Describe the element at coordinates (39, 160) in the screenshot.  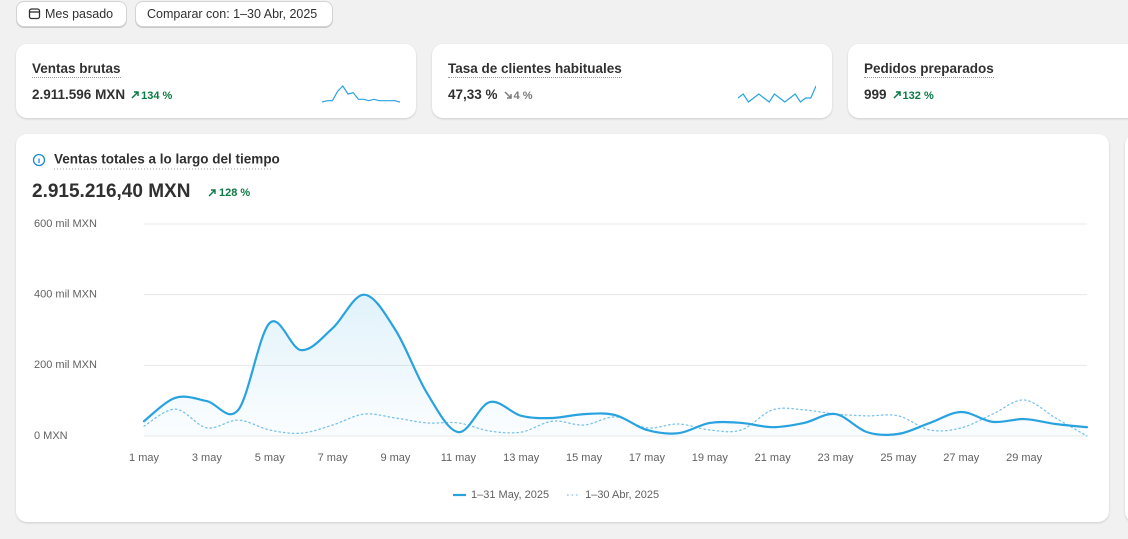
I see `info-icon` at that location.